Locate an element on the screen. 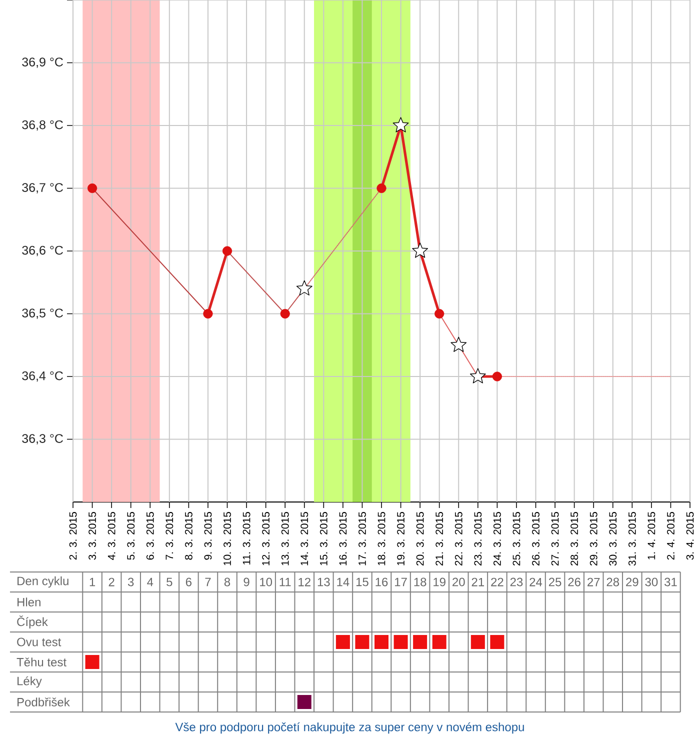  x-tick-label: 4. 3. 2015 is located at coordinates (112, 536).